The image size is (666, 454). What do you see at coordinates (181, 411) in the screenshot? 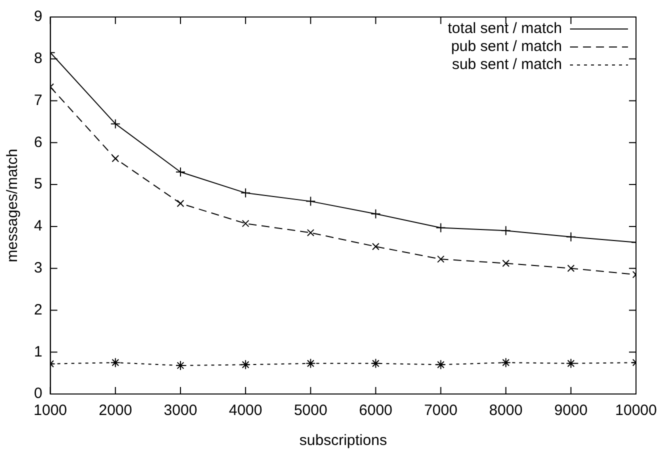
I see `x-tick-label: 3000` at bounding box center [181, 411].